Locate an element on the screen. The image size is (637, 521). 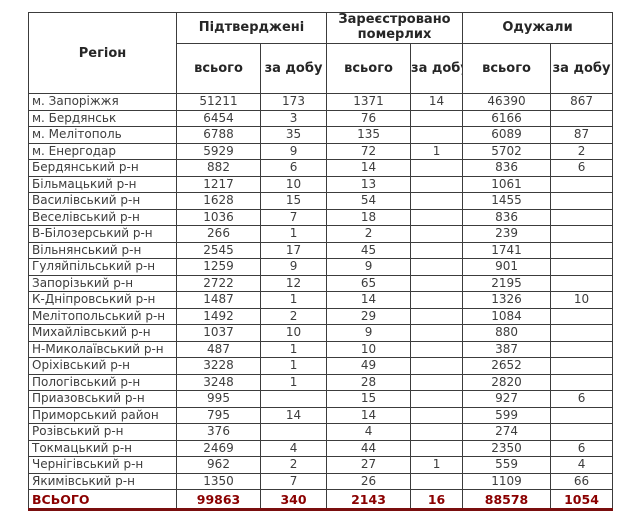
value-cell: 6788 is located at coordinates (218, 135).